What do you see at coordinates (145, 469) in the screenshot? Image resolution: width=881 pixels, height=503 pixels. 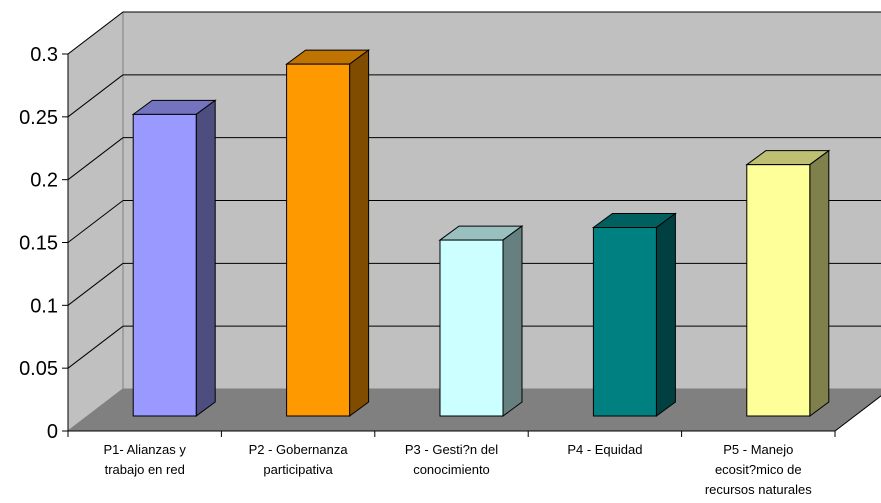 I see `x-tick-label-line: trabajo en red` at bounding box center [145, 469].